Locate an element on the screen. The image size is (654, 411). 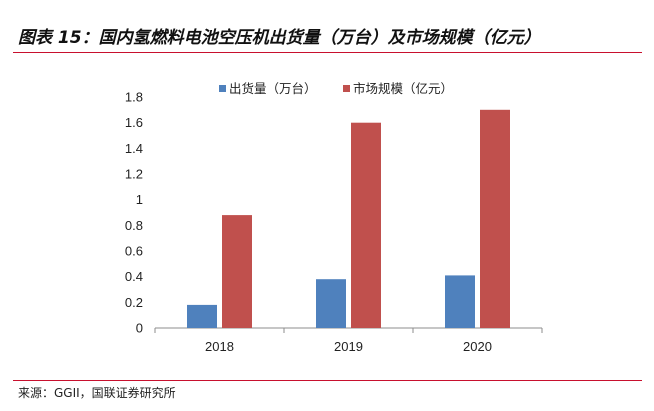
source-rule is located at coordinates (327, 380).